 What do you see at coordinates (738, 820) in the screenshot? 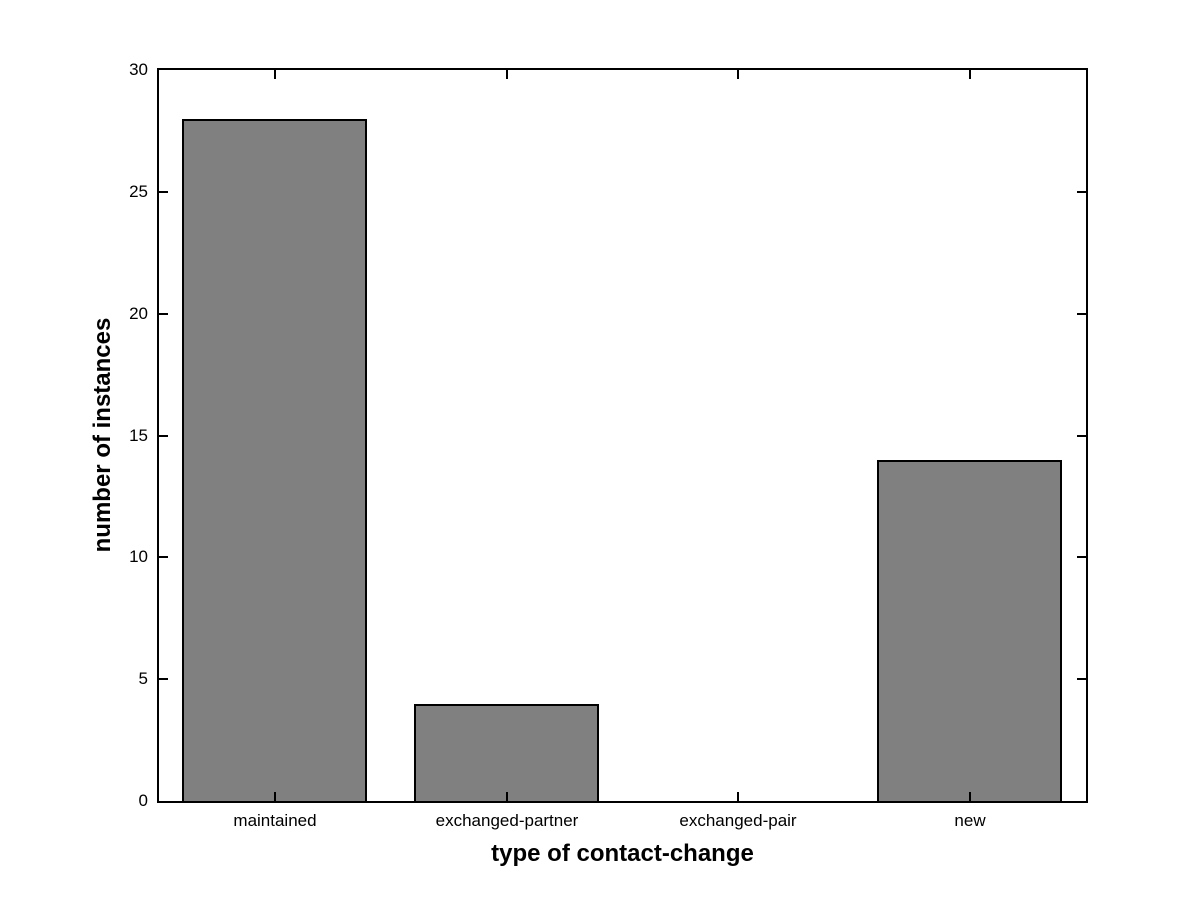
I see `x-tick-label: exchanged-pair` at bounding box center [738, 820].